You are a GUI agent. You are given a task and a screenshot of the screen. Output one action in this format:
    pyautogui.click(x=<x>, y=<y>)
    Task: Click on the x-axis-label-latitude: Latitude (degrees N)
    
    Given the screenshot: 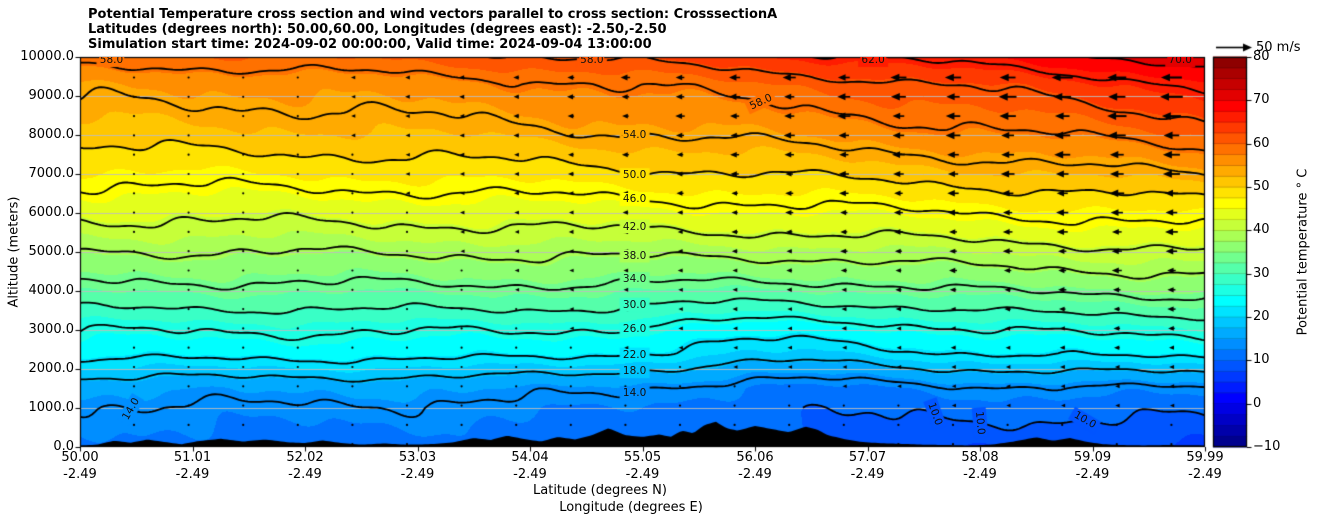 What is the action you would take?
    pyautogui.click(x=600, y=490)
    